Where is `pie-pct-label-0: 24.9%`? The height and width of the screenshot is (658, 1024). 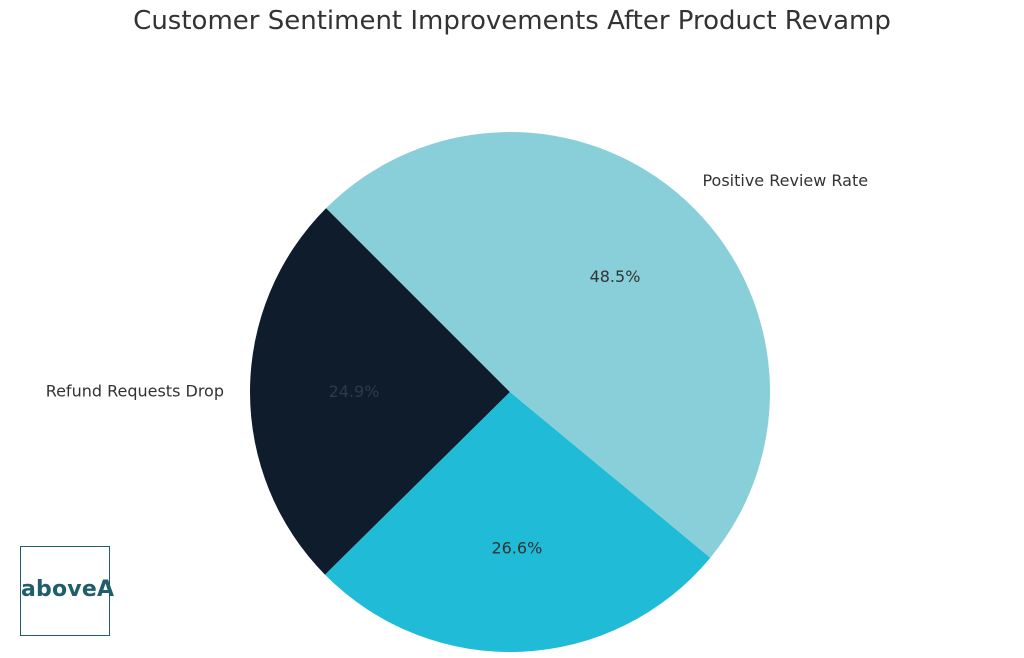 pie-pct-label-0: 24.9% is located at coordinates (354, 391).